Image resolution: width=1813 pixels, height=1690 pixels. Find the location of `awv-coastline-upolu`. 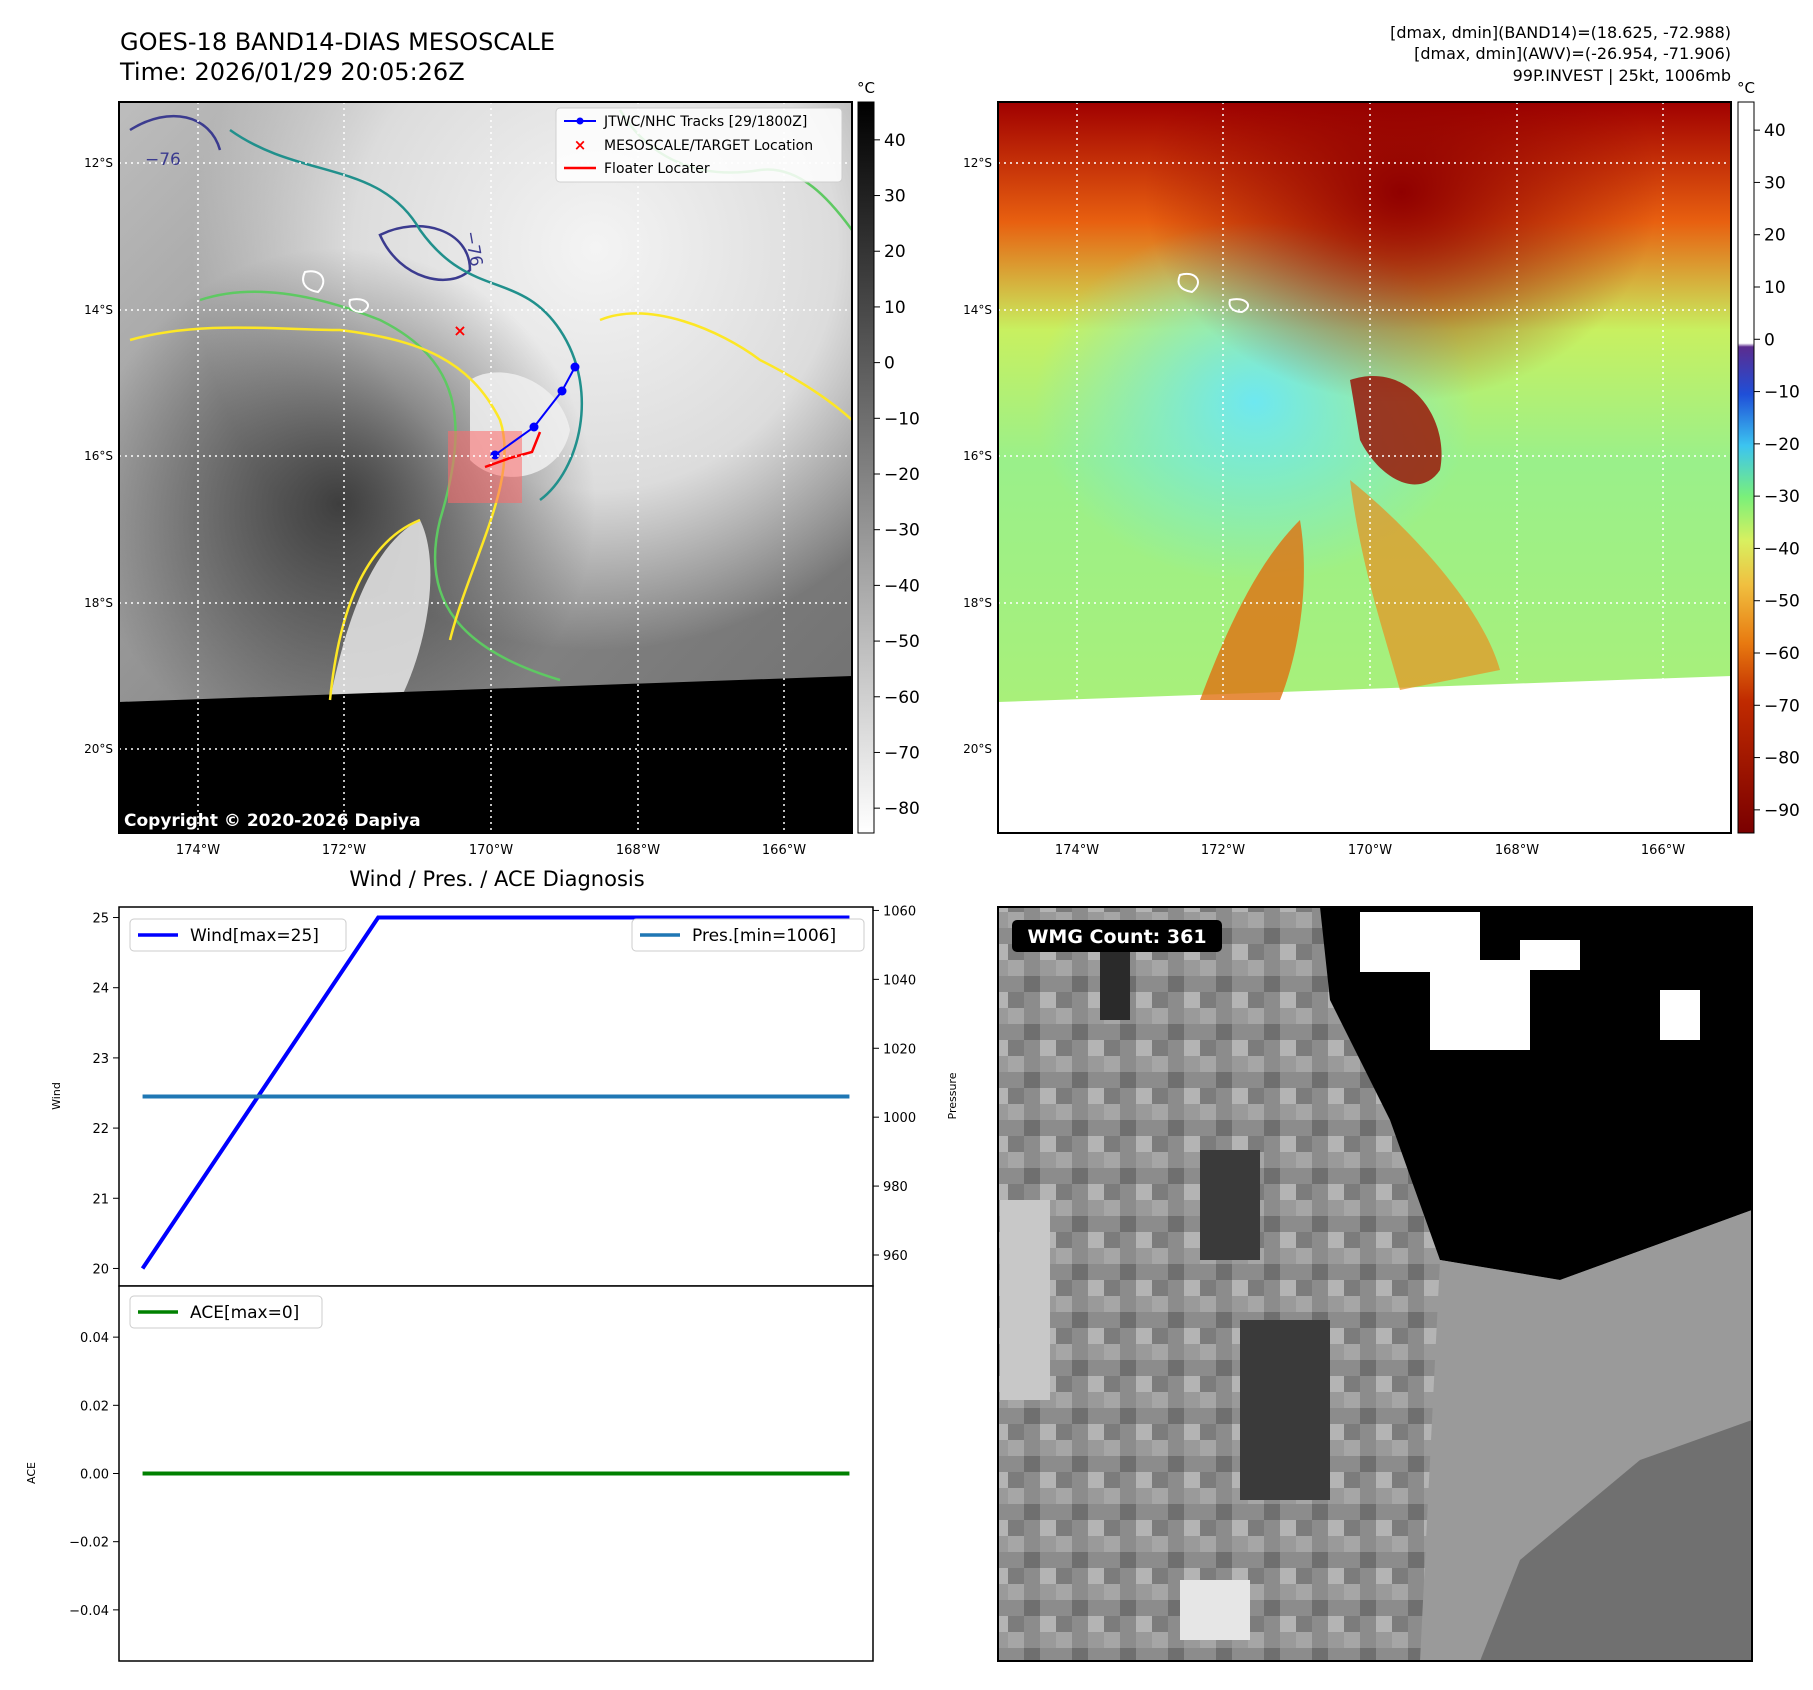

awv-coastline-upolu is located at coordinates (1188, 283).